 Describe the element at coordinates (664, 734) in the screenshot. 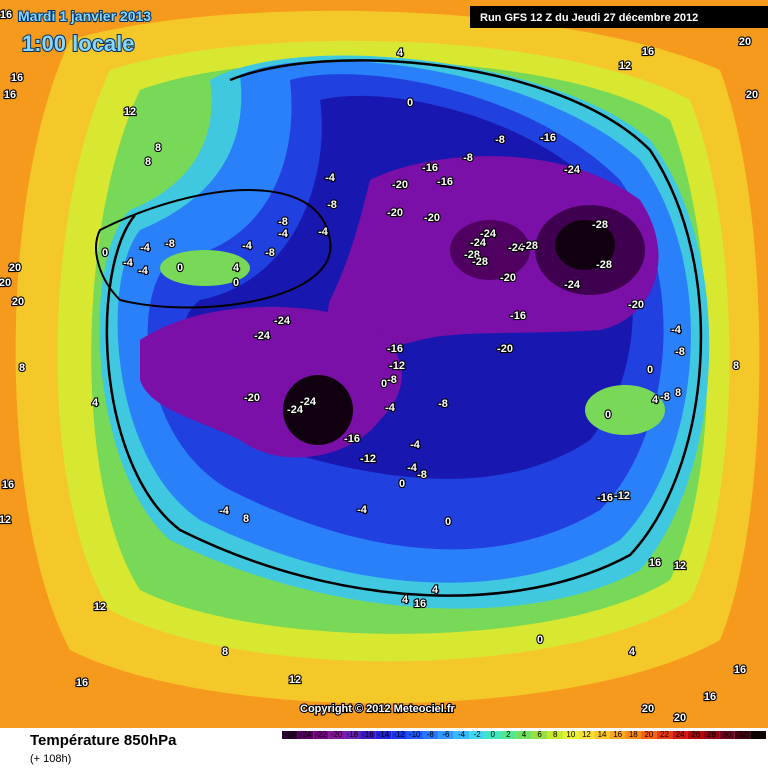

I see `legend-label: 22` at that location.